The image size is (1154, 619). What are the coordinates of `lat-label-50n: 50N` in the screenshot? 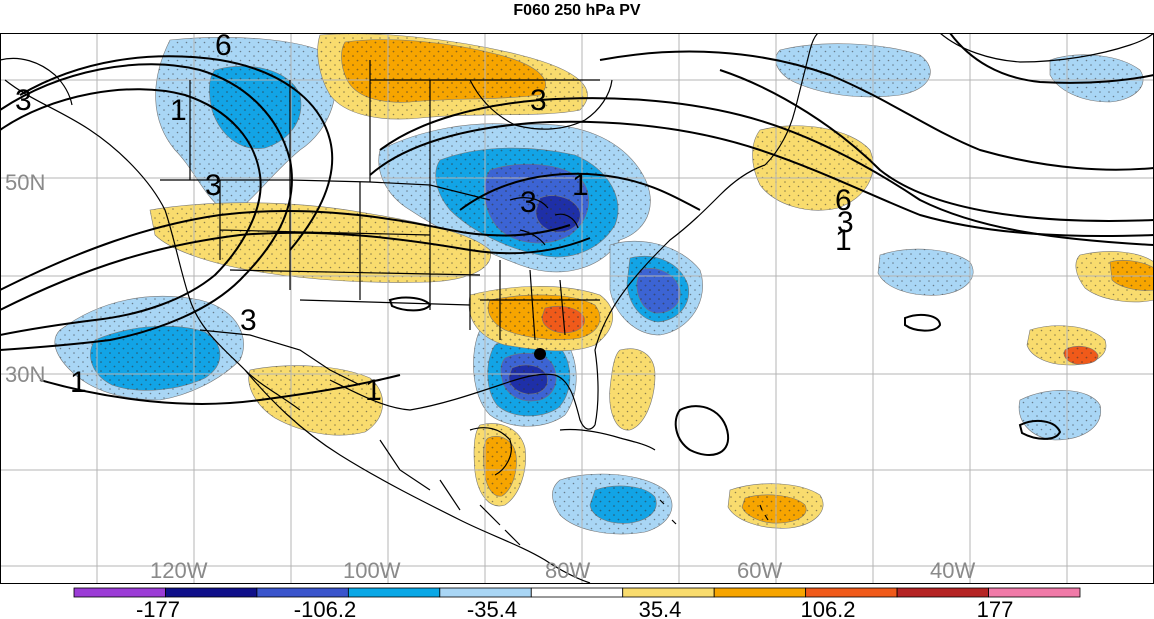 It's located at (25, 182).